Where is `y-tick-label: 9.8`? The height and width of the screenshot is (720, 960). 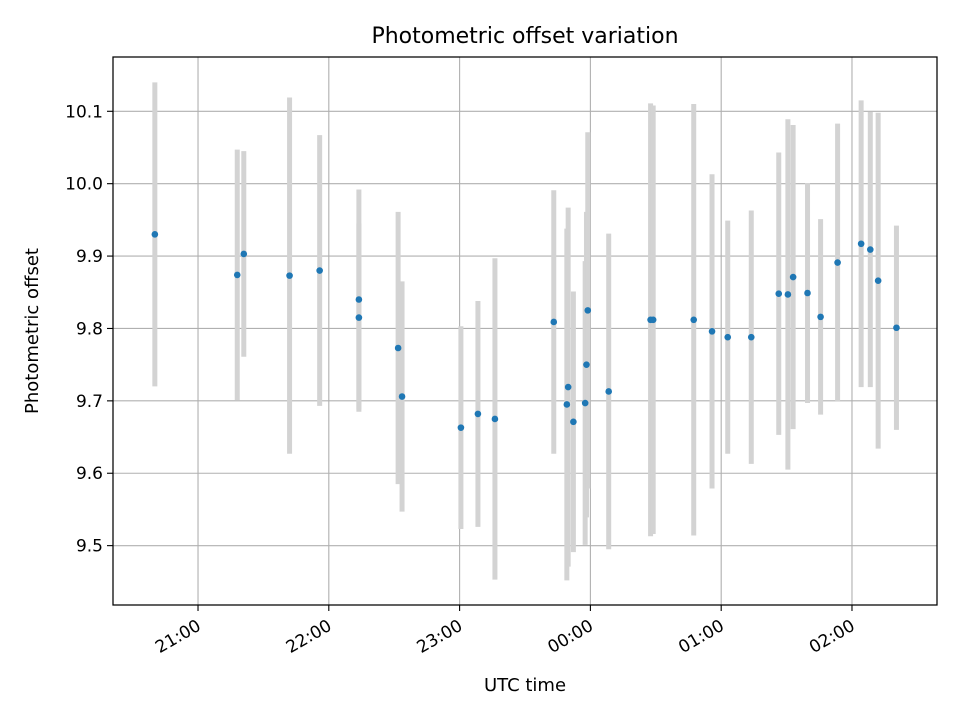
y-tick-label: 9.8 is located at coordinates (89, 329).